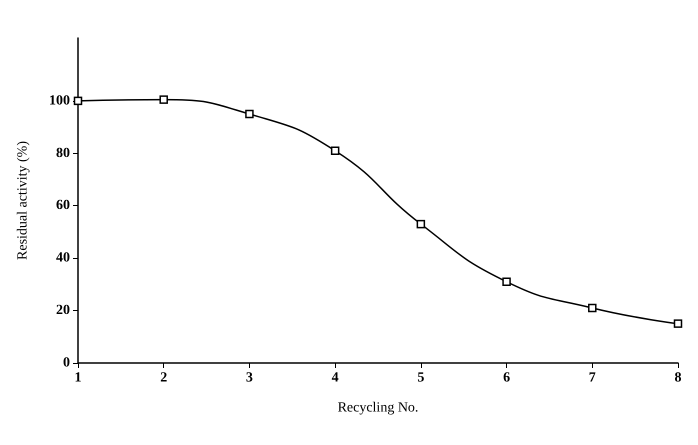 The image size is (698, 445). I want to click on x-tick-label: 5, so click(420, 378).